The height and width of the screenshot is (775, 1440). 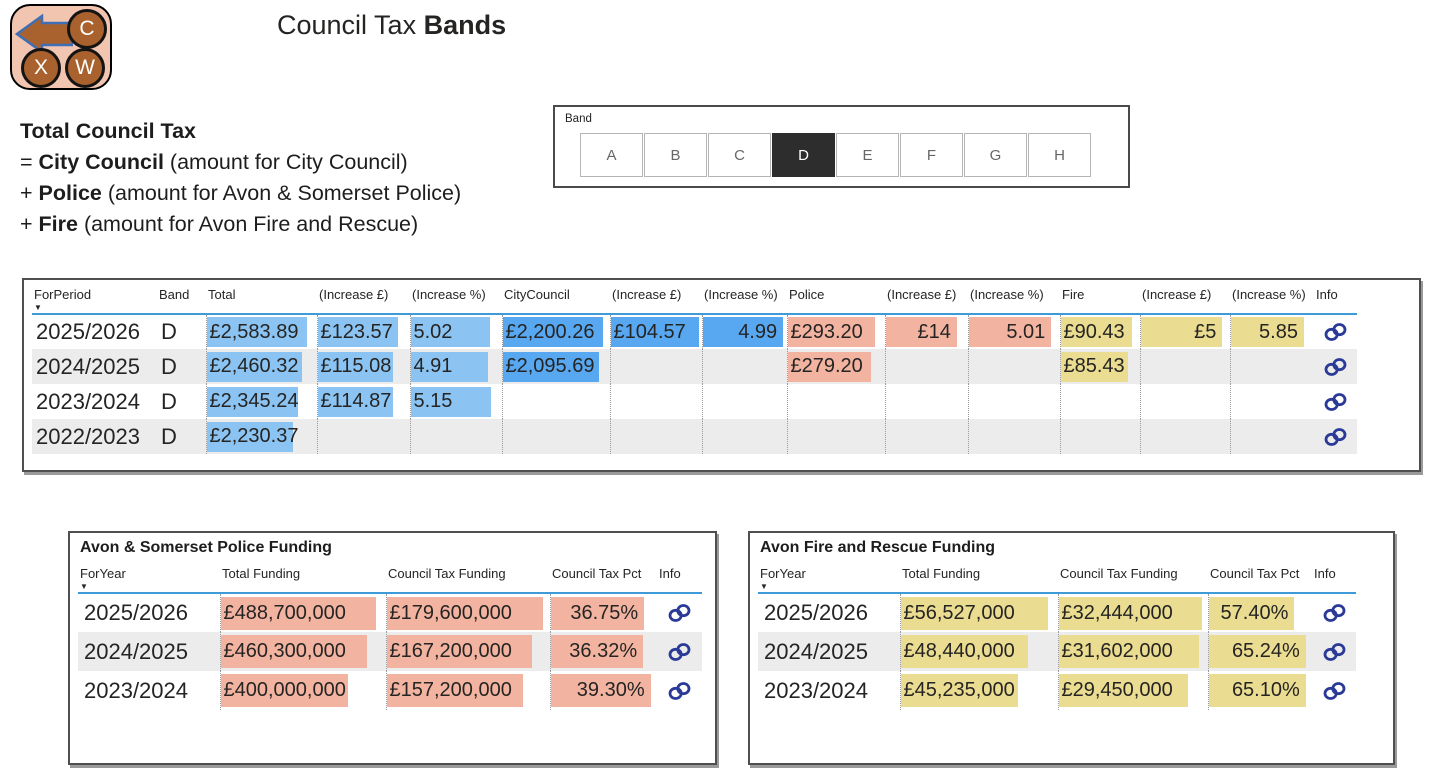 I want to click on value-bar: £2,460.32, so click(x=254, y=366).